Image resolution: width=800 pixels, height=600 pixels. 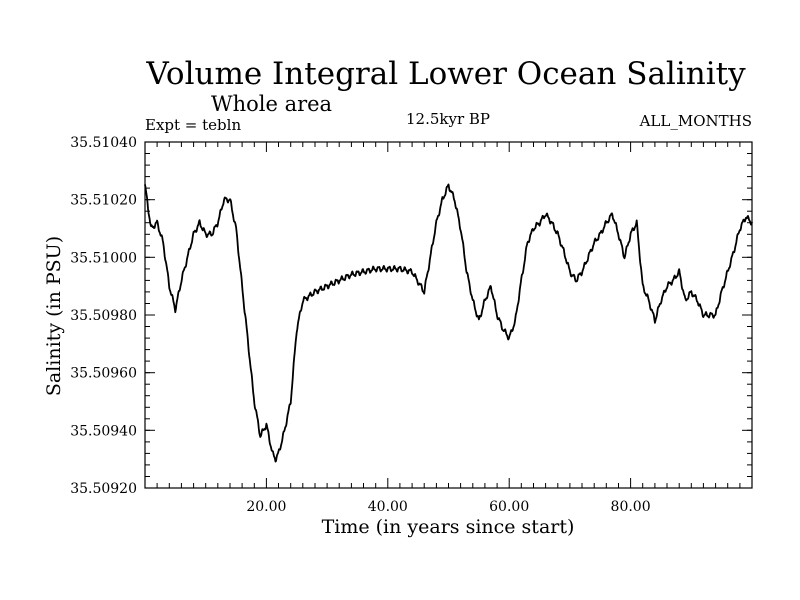 I want to click on x-tick-label: 20.00, so click(x=266, y=507).